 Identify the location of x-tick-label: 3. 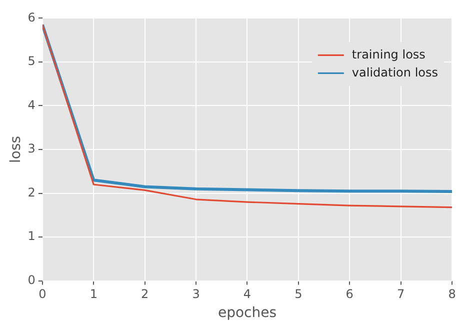
(196, 294).